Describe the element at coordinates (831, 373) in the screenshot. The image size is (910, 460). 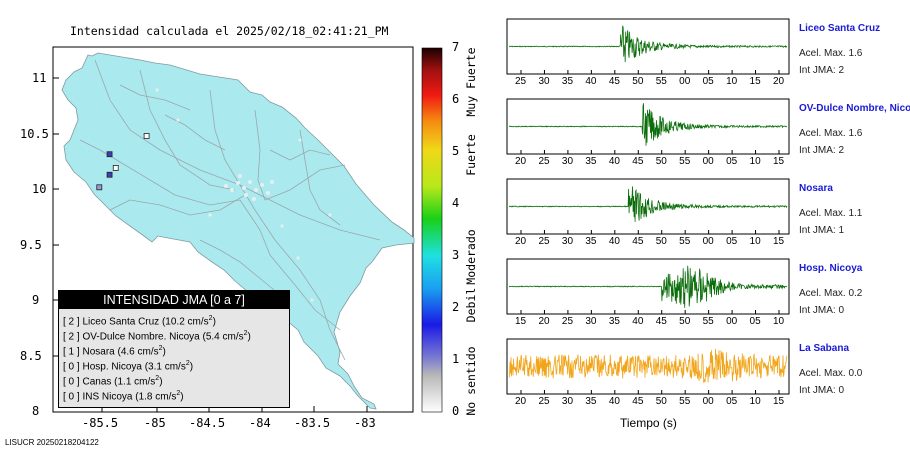
I see `station-accel: Acel. Max. 0.0` at that location.